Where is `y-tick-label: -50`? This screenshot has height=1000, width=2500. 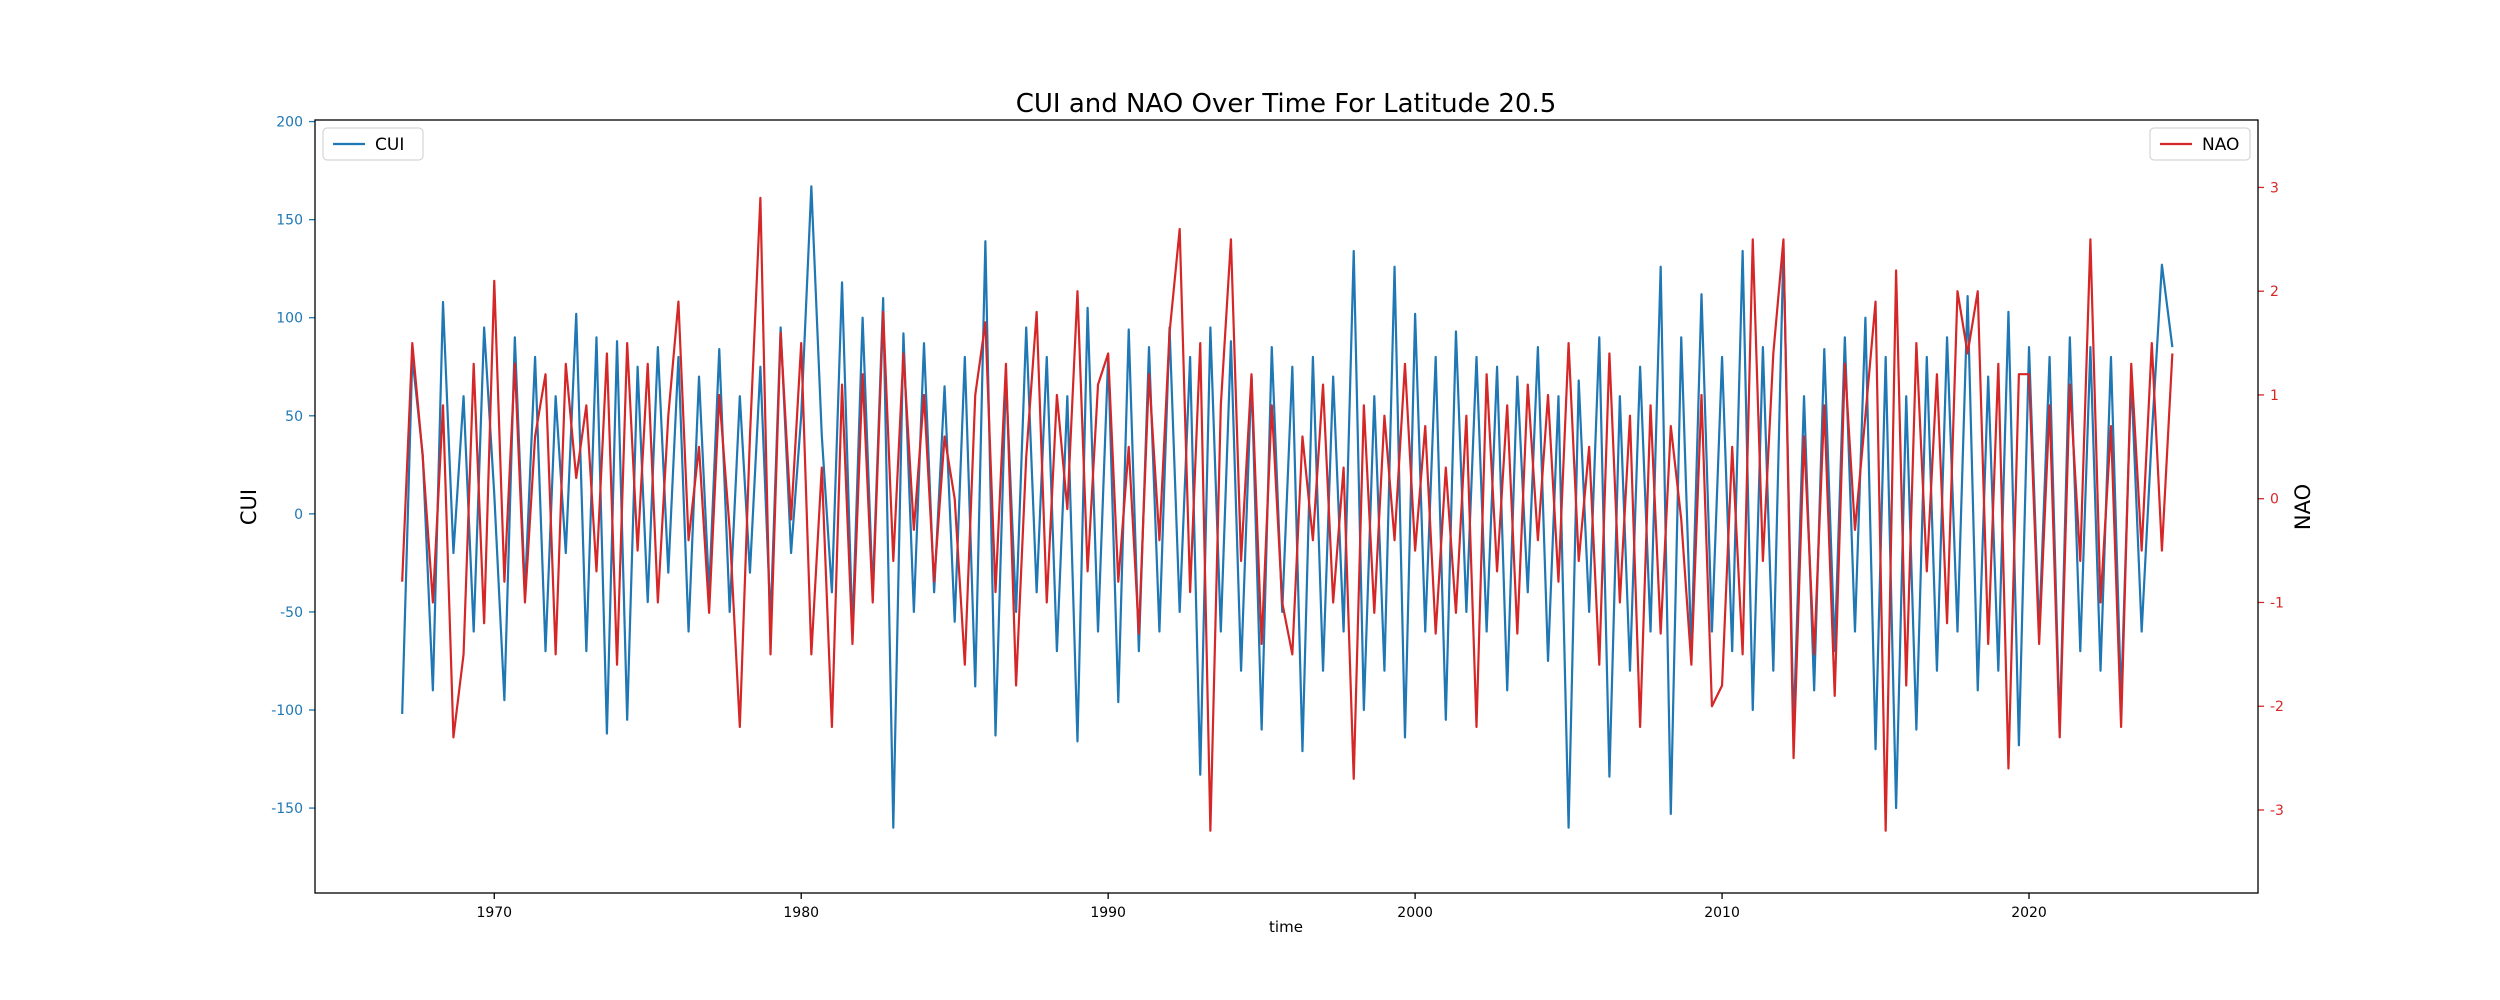
y-tick-label: -50 is located at coordinates (291, 613).